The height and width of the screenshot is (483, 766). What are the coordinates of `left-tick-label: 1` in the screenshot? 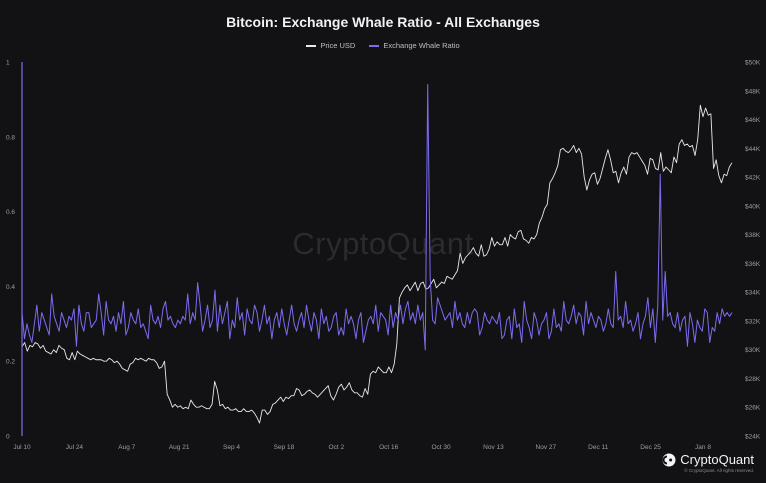 It's located at (8, 63).